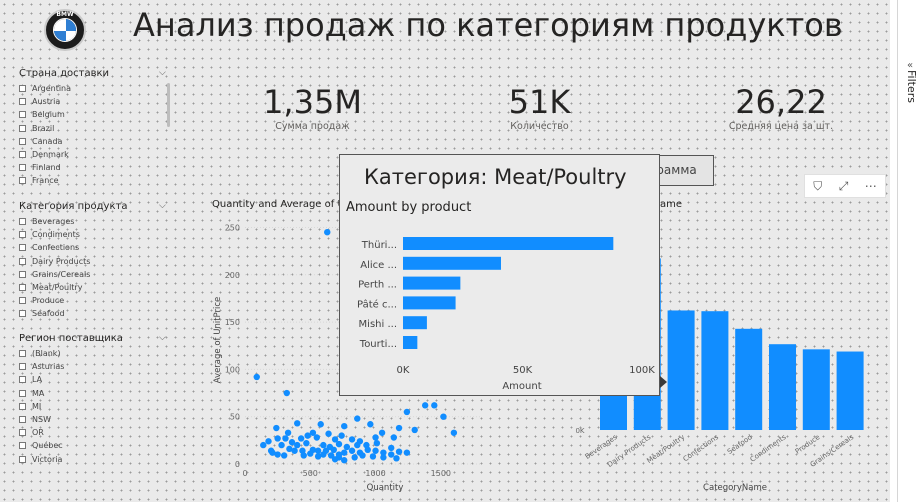  Describe the element at coordinates (521, 386) in the screenshot. I see `x-axis-label: Amount` at that location.